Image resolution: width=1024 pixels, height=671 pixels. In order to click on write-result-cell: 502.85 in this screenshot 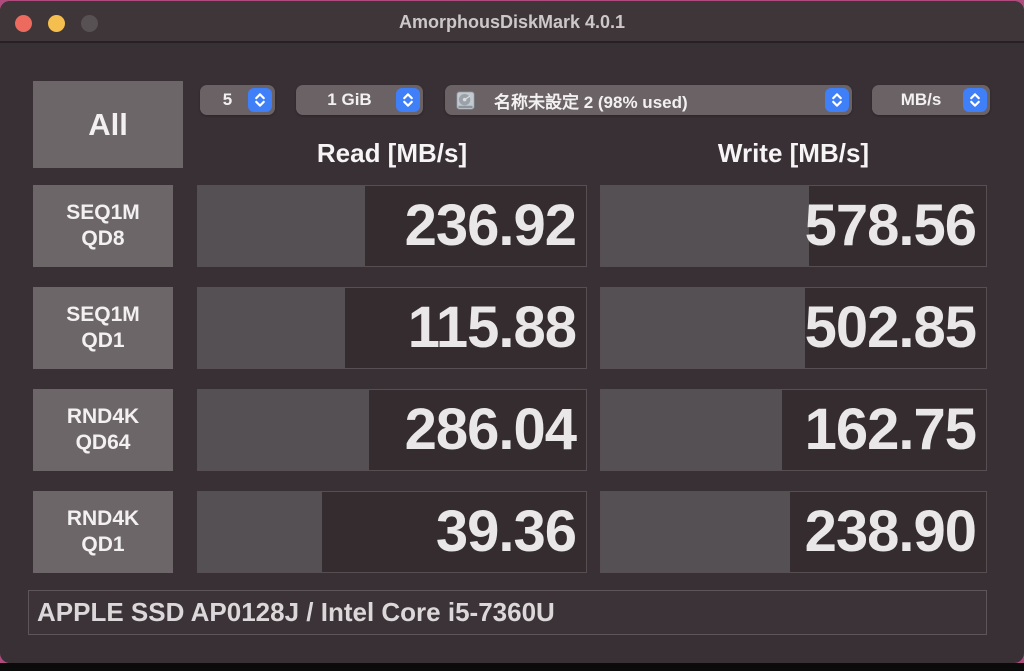, I will do `click(793, 328)`.